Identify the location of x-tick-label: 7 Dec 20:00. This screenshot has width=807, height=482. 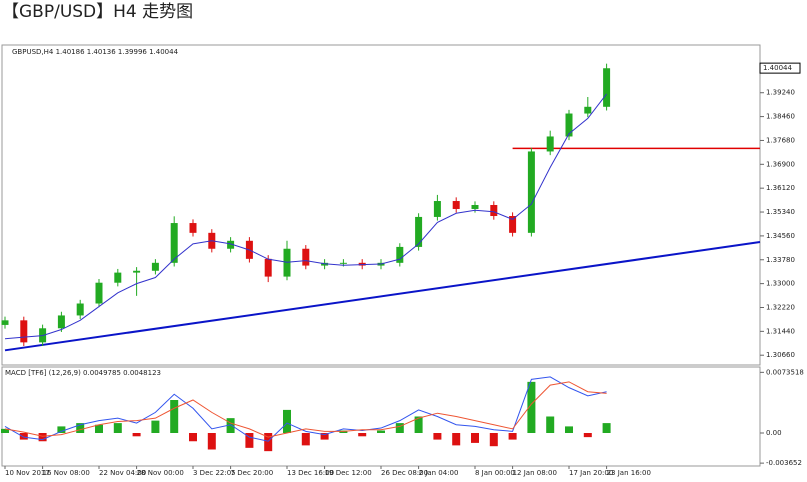
(252, 473).